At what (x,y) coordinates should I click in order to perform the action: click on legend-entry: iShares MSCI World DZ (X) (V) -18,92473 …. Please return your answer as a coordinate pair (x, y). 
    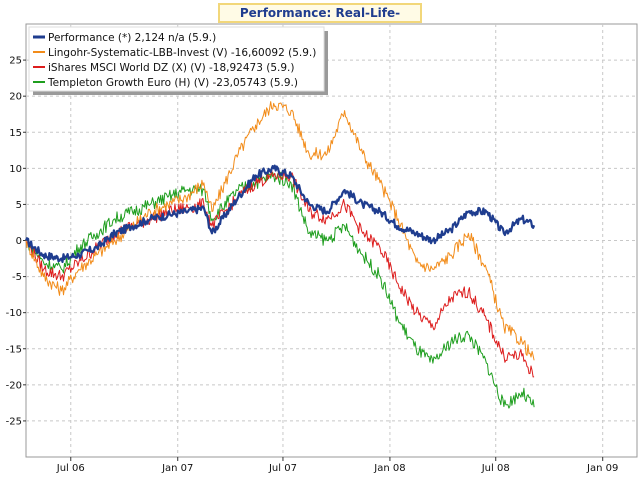
    Looking at the image, I should click on (171, 68).